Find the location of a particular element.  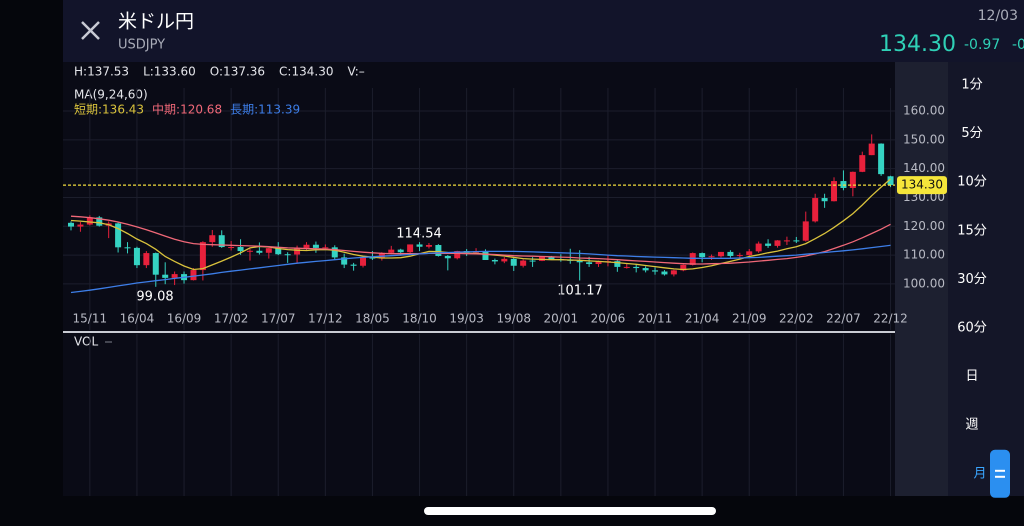

annotation: 114.54 is located at coordinates (419, 234).